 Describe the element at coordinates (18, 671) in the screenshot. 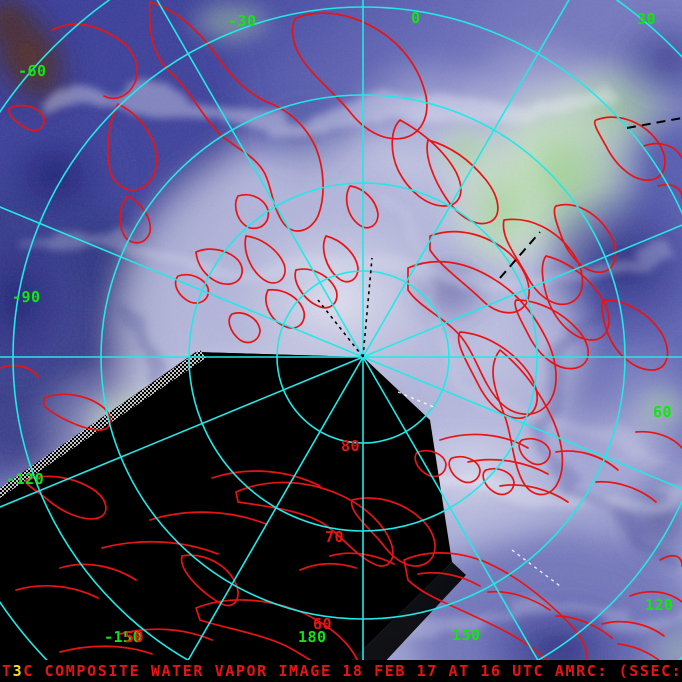

I see `caption-highlight-digit: 3` at that location.